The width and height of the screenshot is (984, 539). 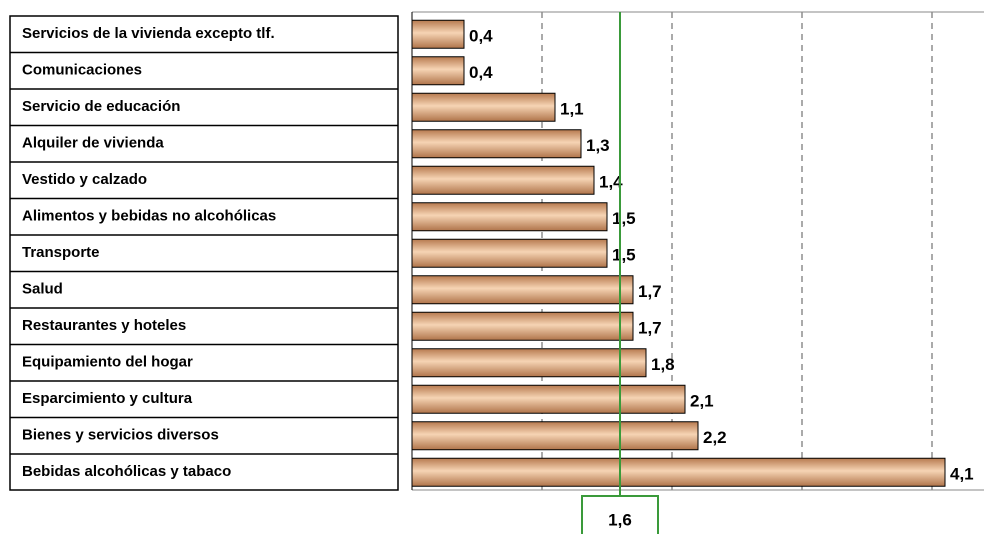 I want to click on category-label: Restaurantes y hoteles, so click(x=104, y=325).